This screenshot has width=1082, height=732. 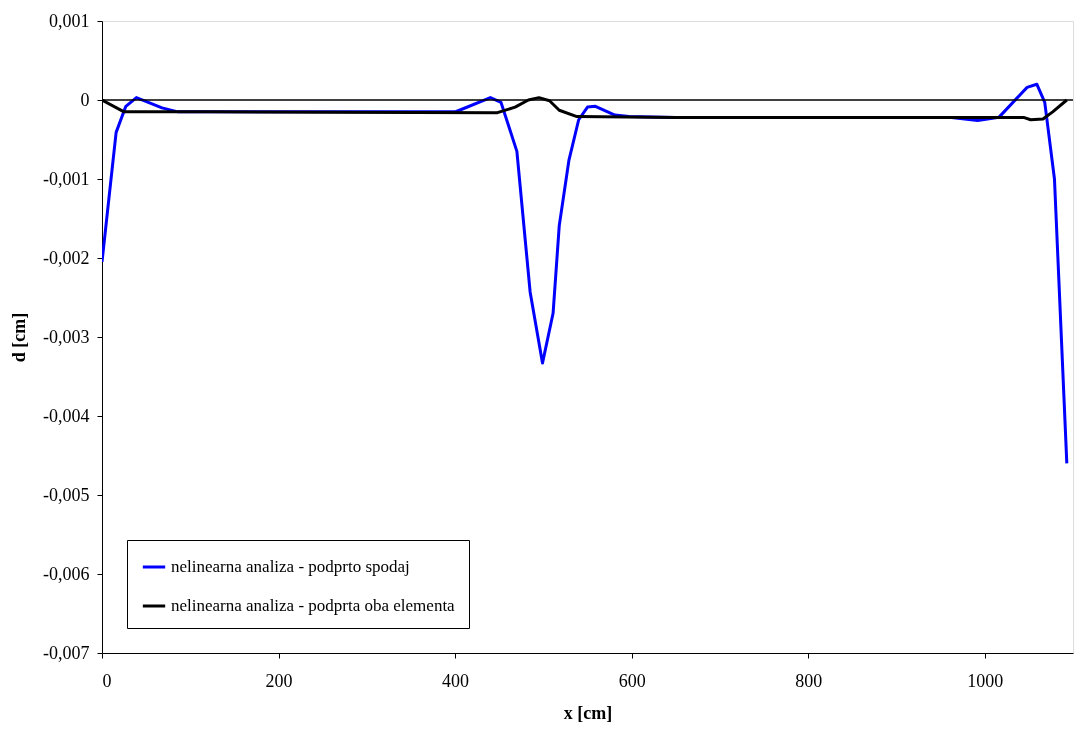 What do you see at coordinates (66, 257) in the screenshot?
I see `y-tick-label: -0,002` at bounding box center [66, 257].